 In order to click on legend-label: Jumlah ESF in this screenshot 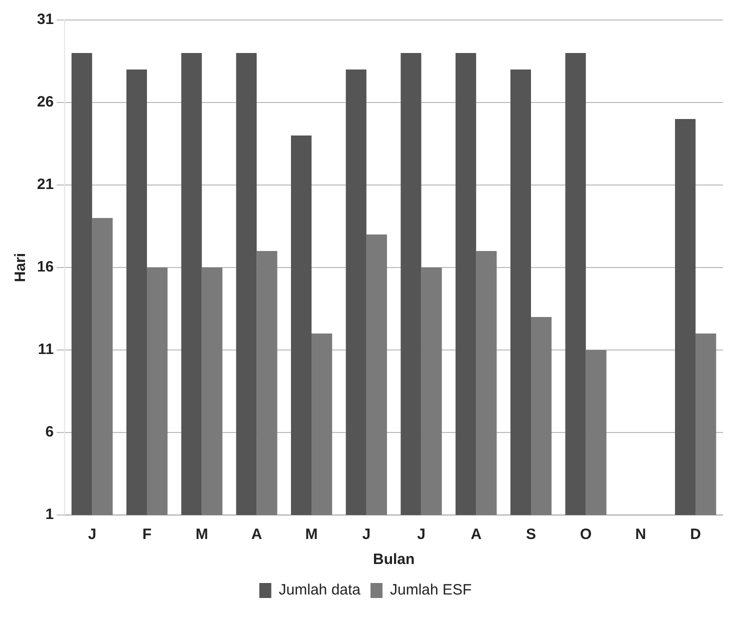, I will do `click(431, 590)`.